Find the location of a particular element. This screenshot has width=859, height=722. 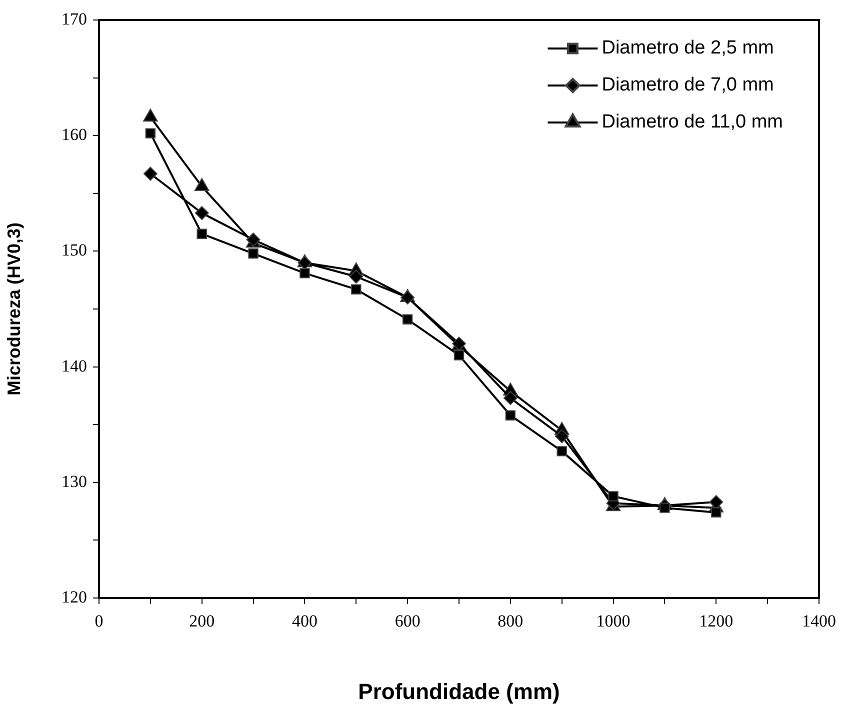

legend-label: Diametro de 2,5 mm is located at coordinates (688, 48).